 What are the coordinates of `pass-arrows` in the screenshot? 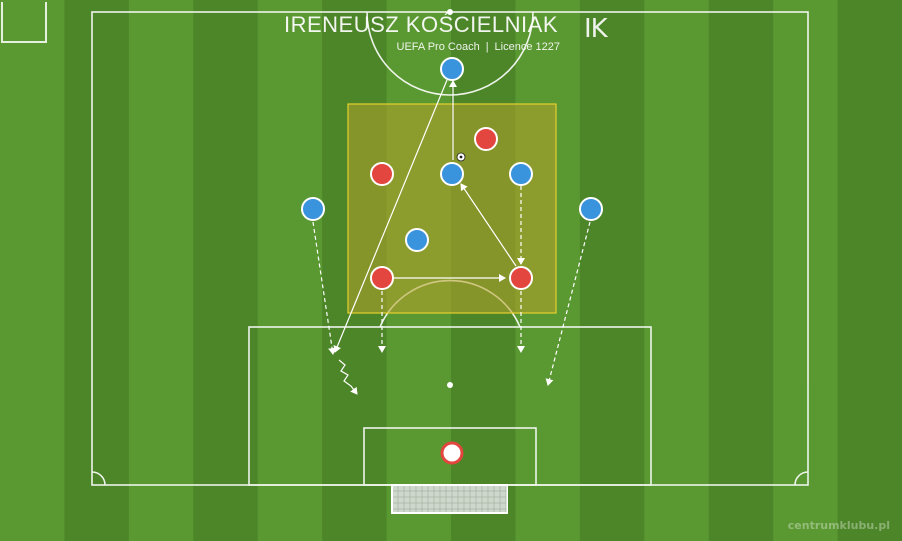 It's located at (425, 216).